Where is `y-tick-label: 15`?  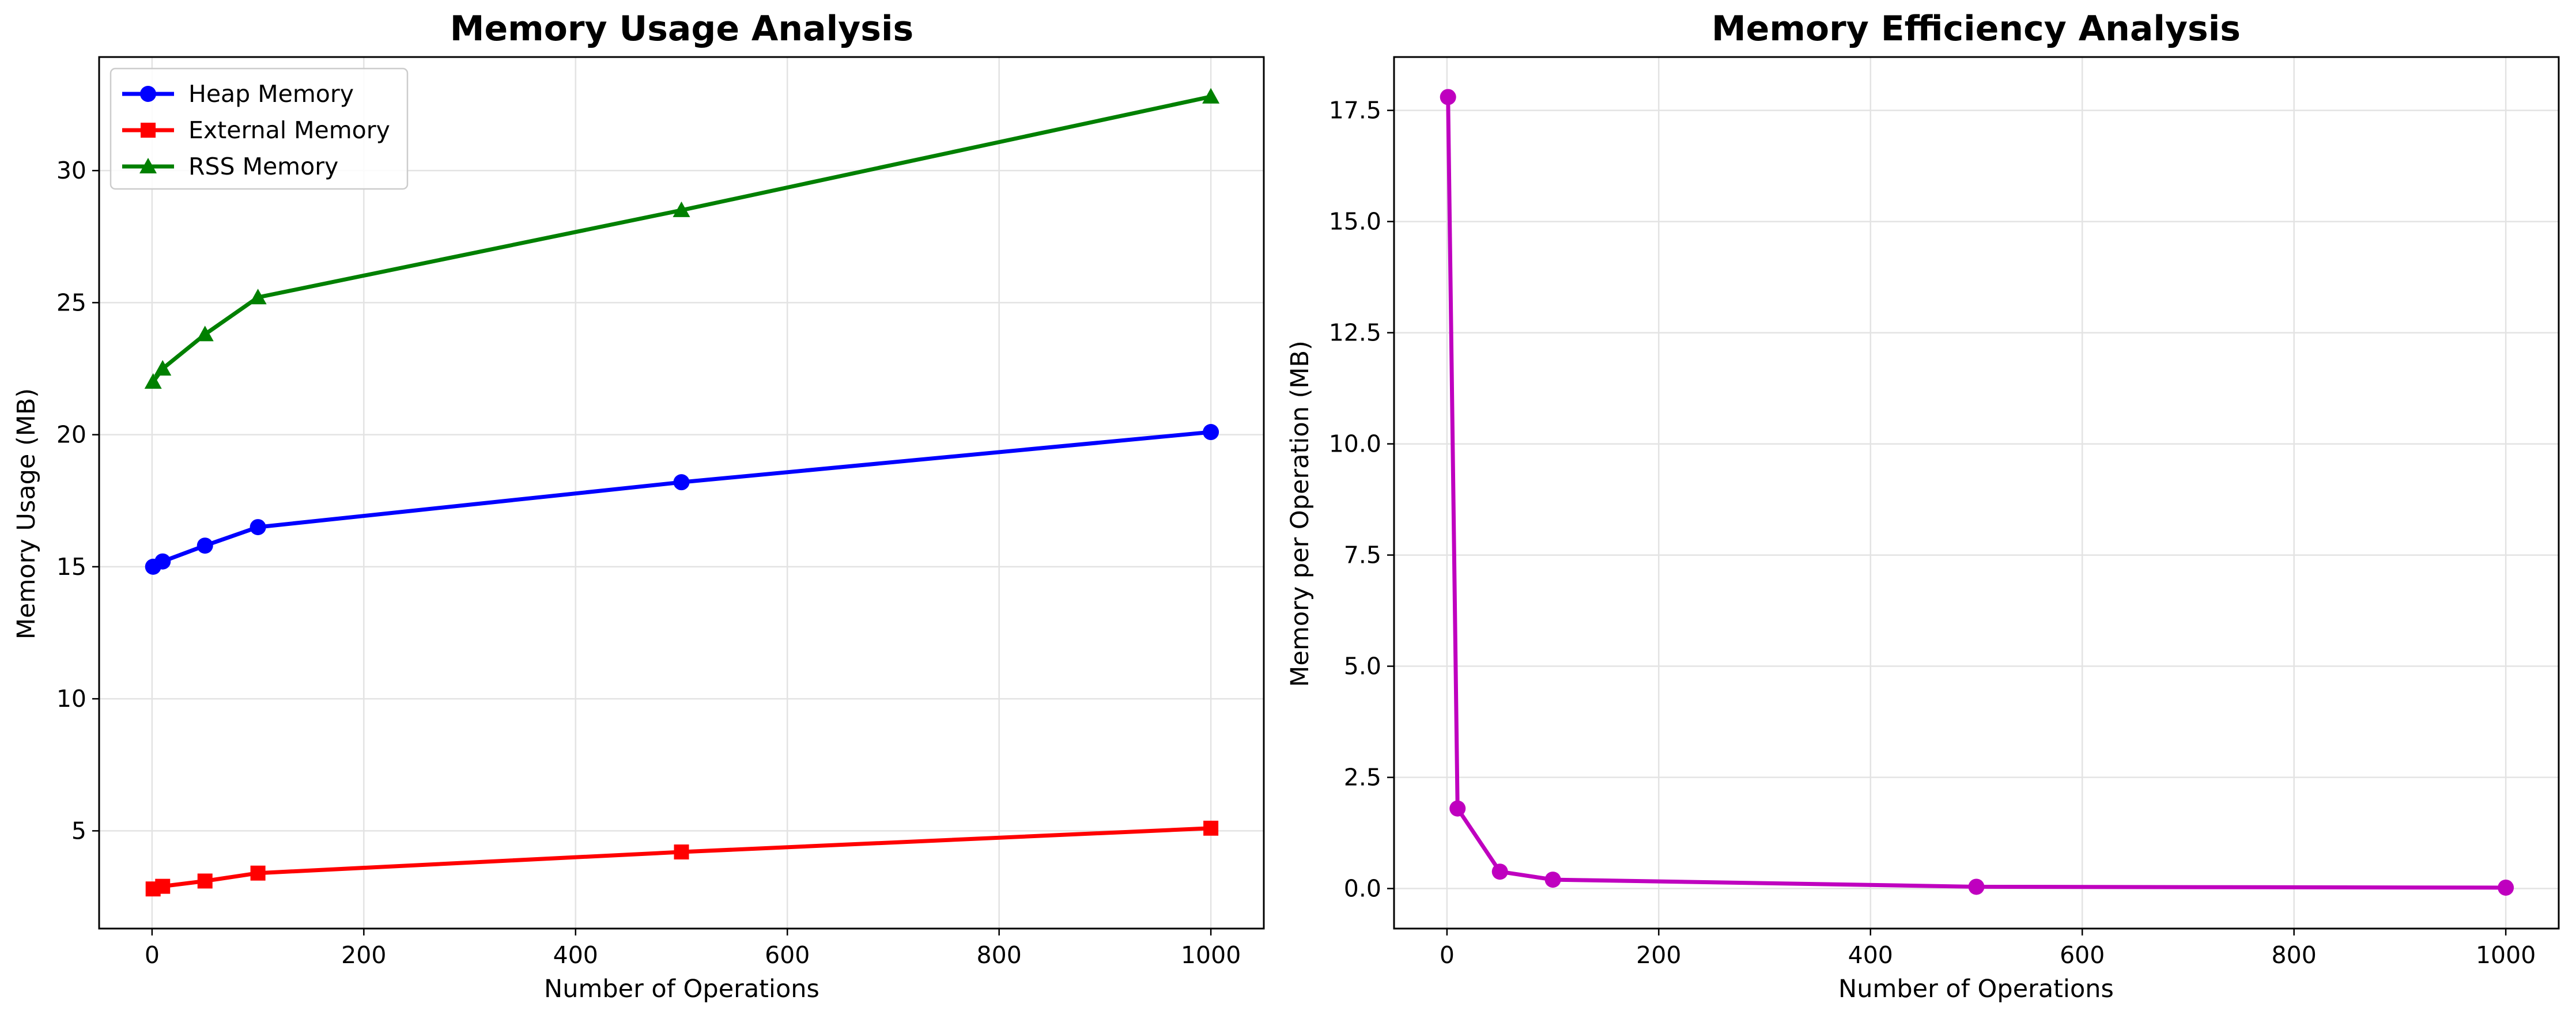
y-tick-label: 15 is located at coordinates (71, 567).